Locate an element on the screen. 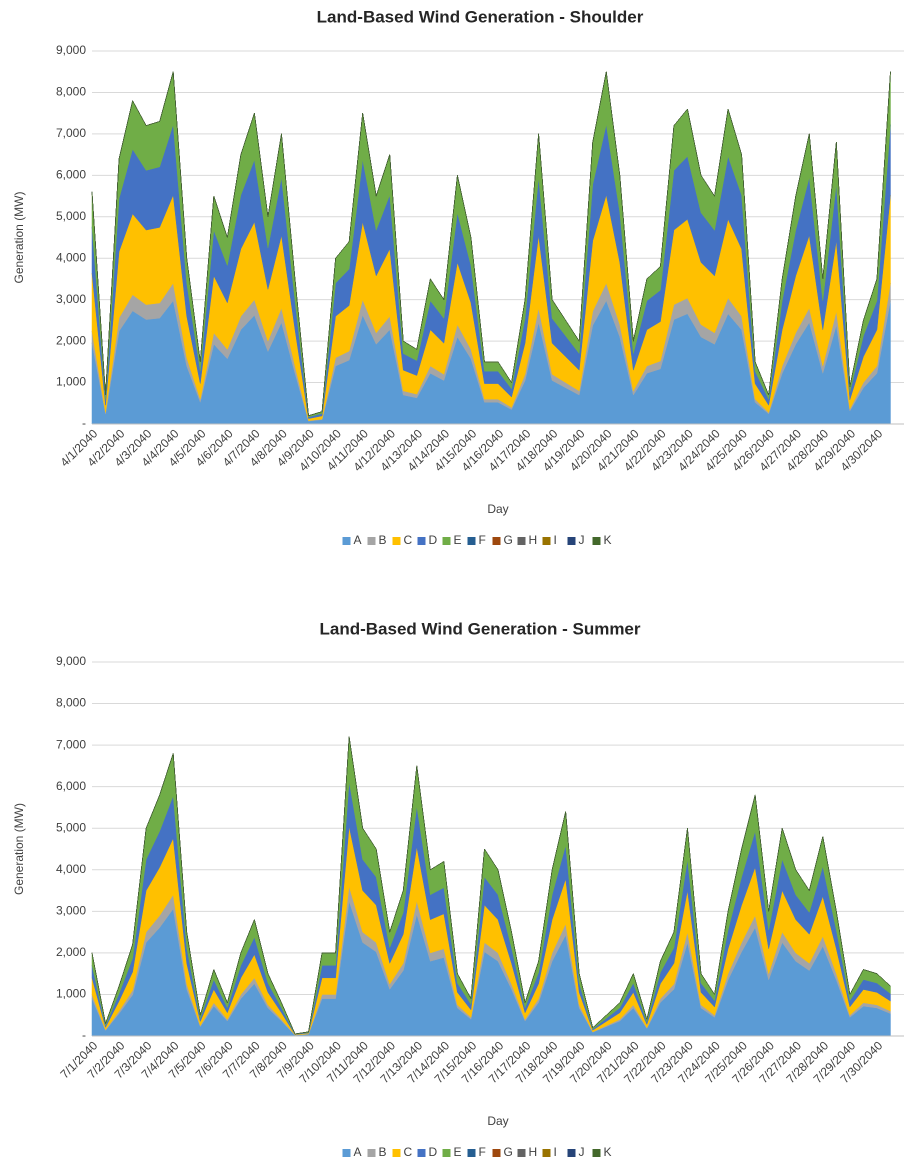 The width and height of the screenshot is (906, 1160). chart-title: Land-Based Wind Generation - Summer is located at coordinates (480, 628).